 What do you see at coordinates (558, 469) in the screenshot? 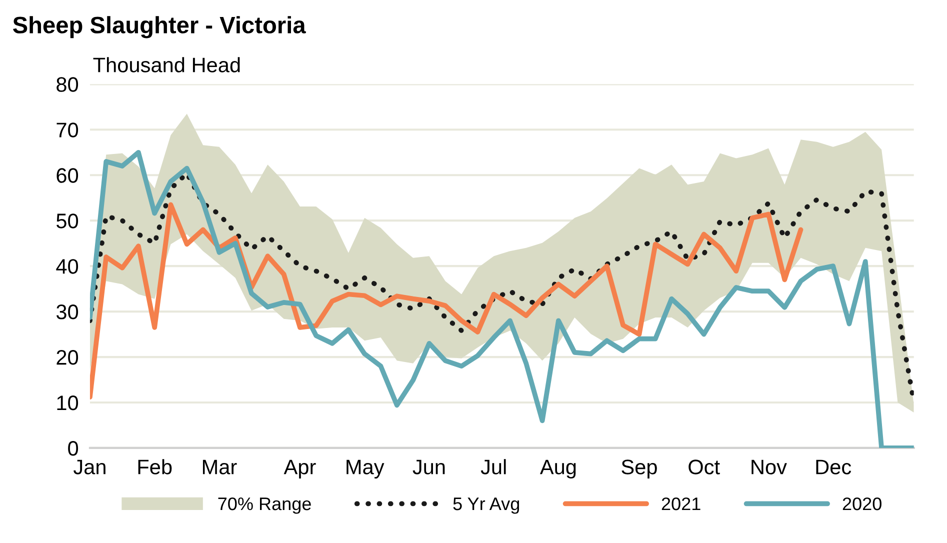
I see `x-tick-label: Aug` at bounding box center [558, 469].